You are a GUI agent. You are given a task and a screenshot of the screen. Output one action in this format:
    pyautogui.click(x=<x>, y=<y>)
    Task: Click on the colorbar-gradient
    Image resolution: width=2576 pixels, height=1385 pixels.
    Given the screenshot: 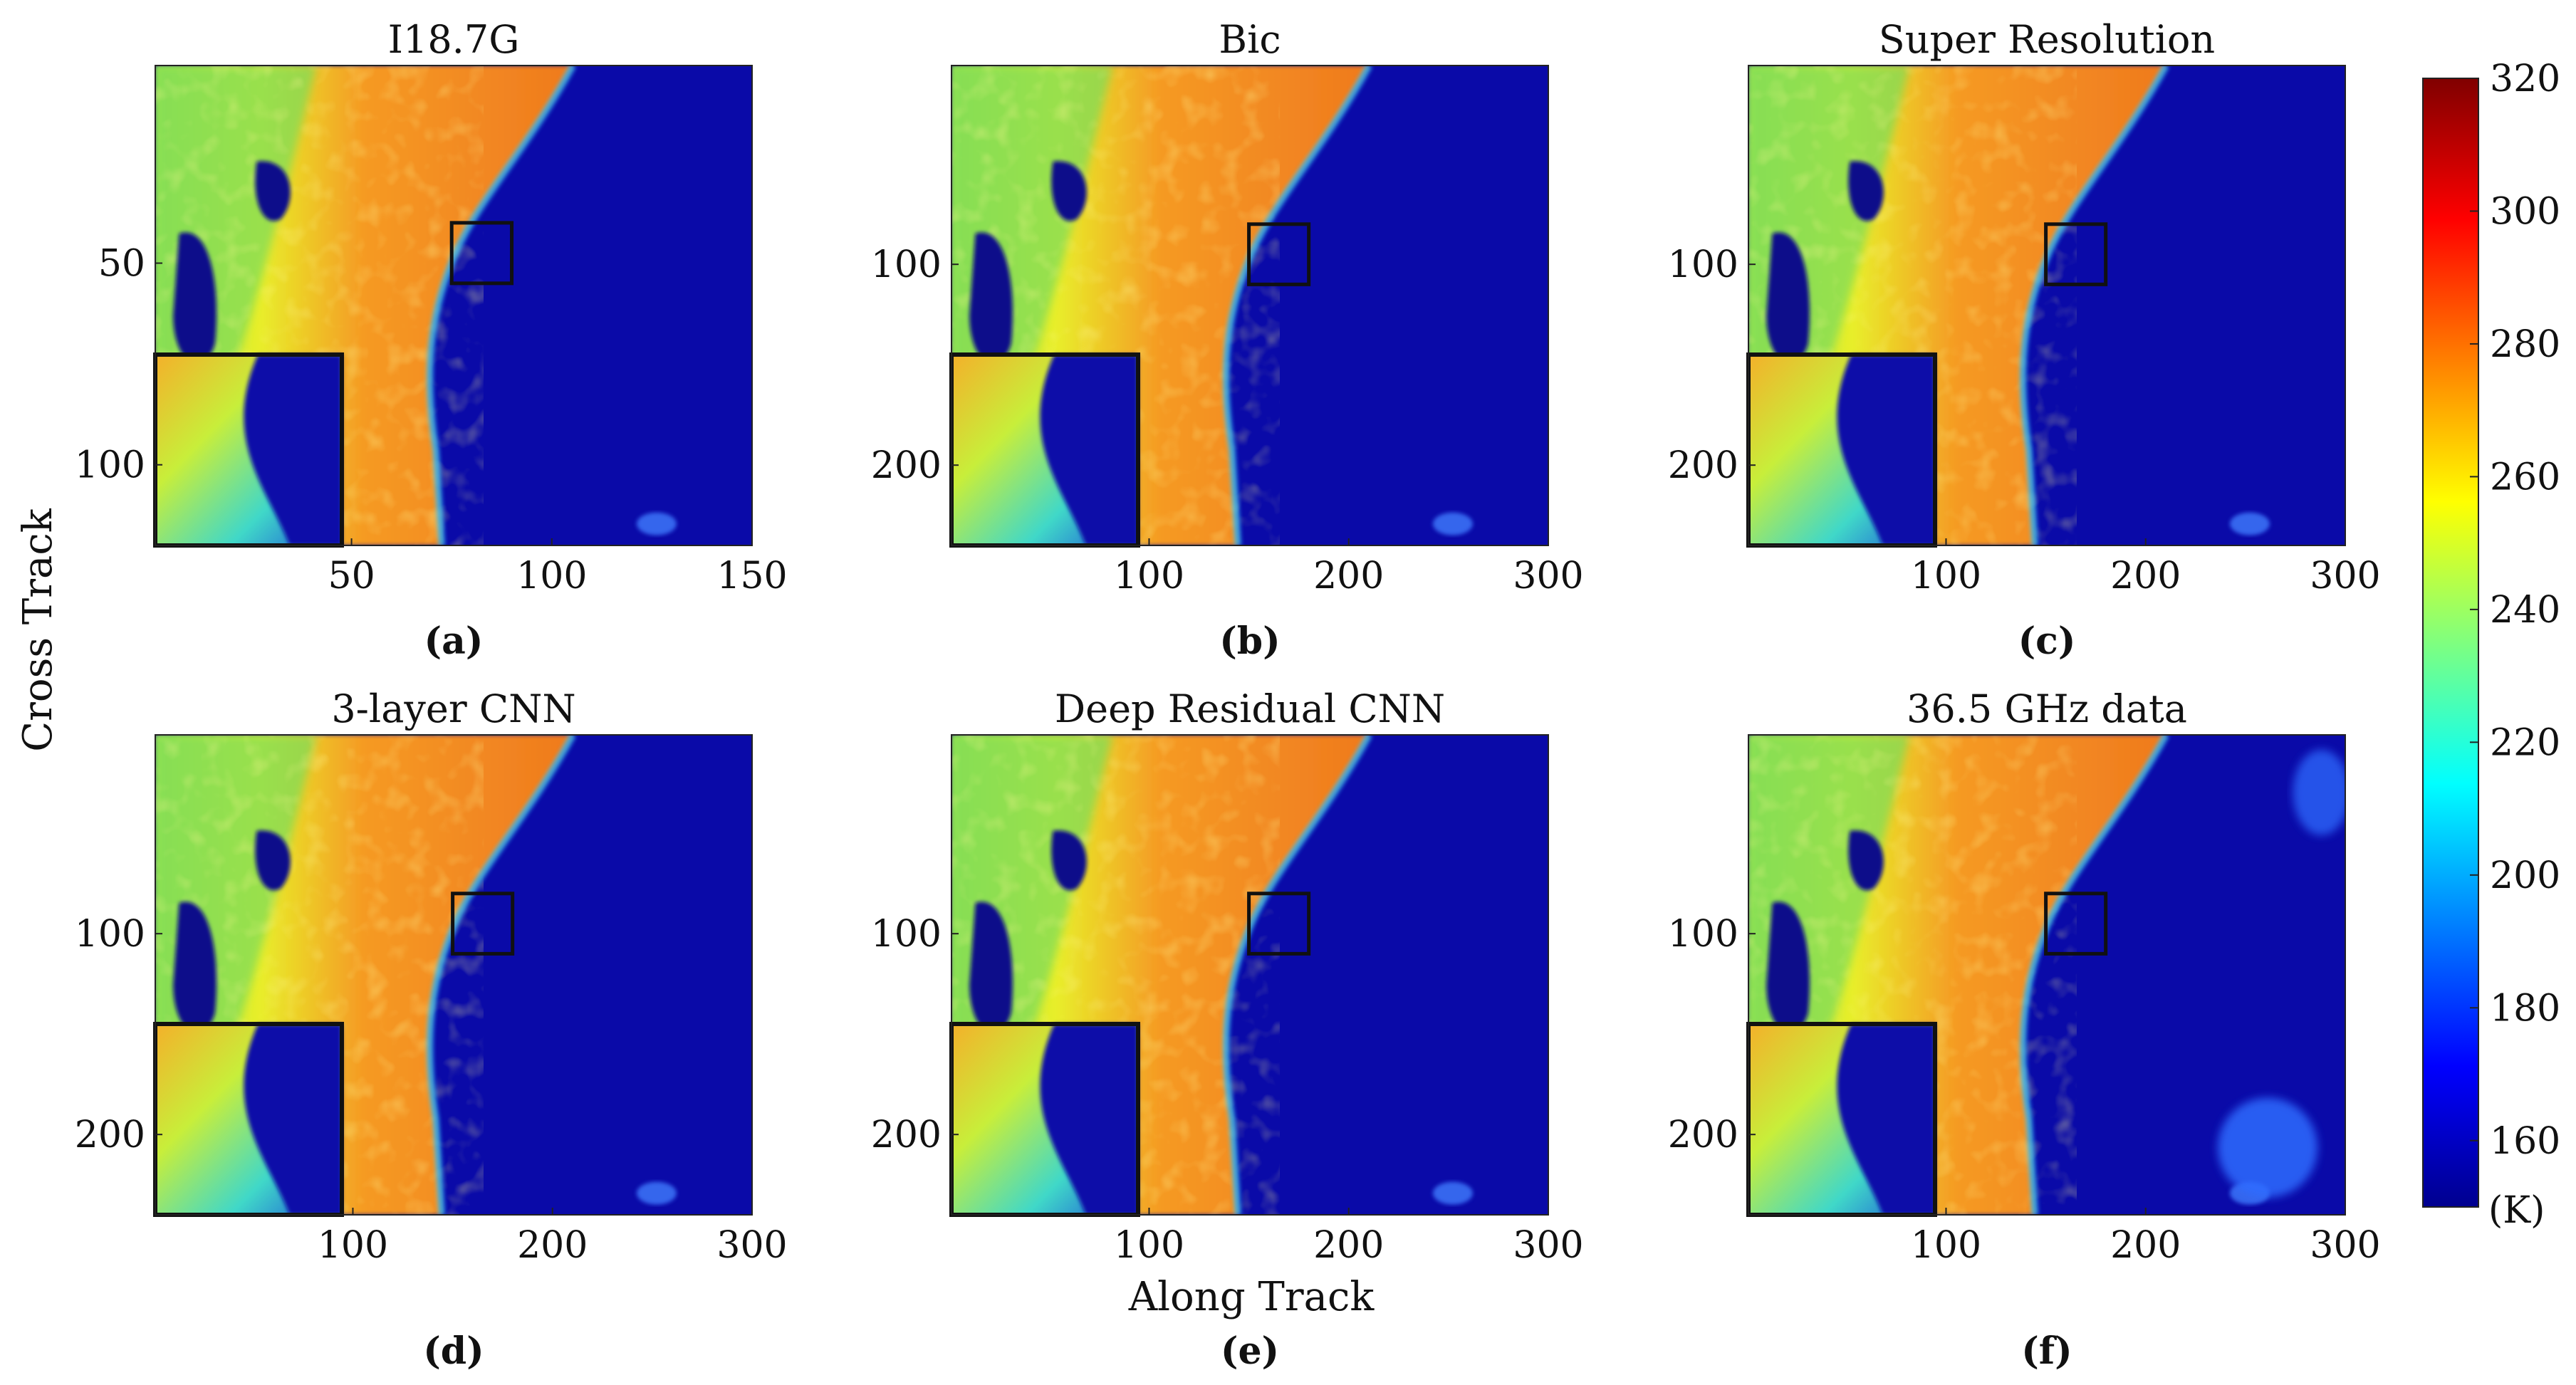 What is the action you would take?
    pyautogui.click(x=2450, y=642)
    